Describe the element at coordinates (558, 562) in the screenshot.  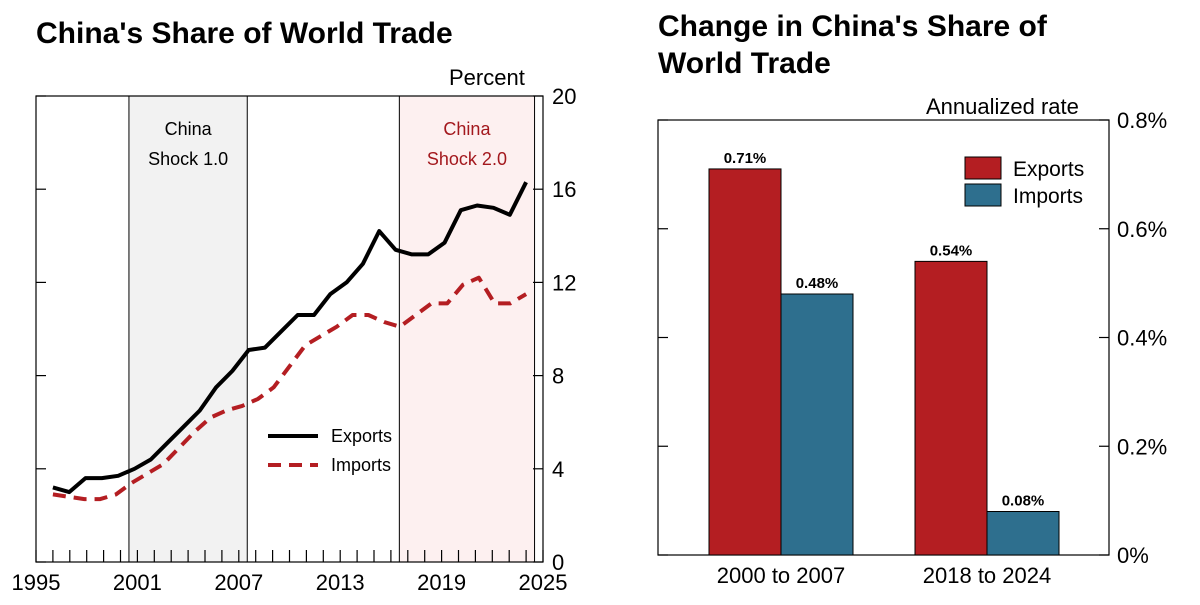
I see `y-tick-label: 0` at that location.